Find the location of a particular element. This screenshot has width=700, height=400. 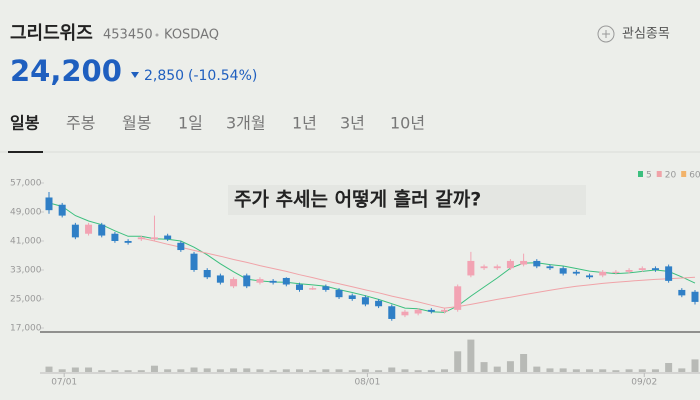

change-pct: (-10.54%) is located at coordinates (222, 76).